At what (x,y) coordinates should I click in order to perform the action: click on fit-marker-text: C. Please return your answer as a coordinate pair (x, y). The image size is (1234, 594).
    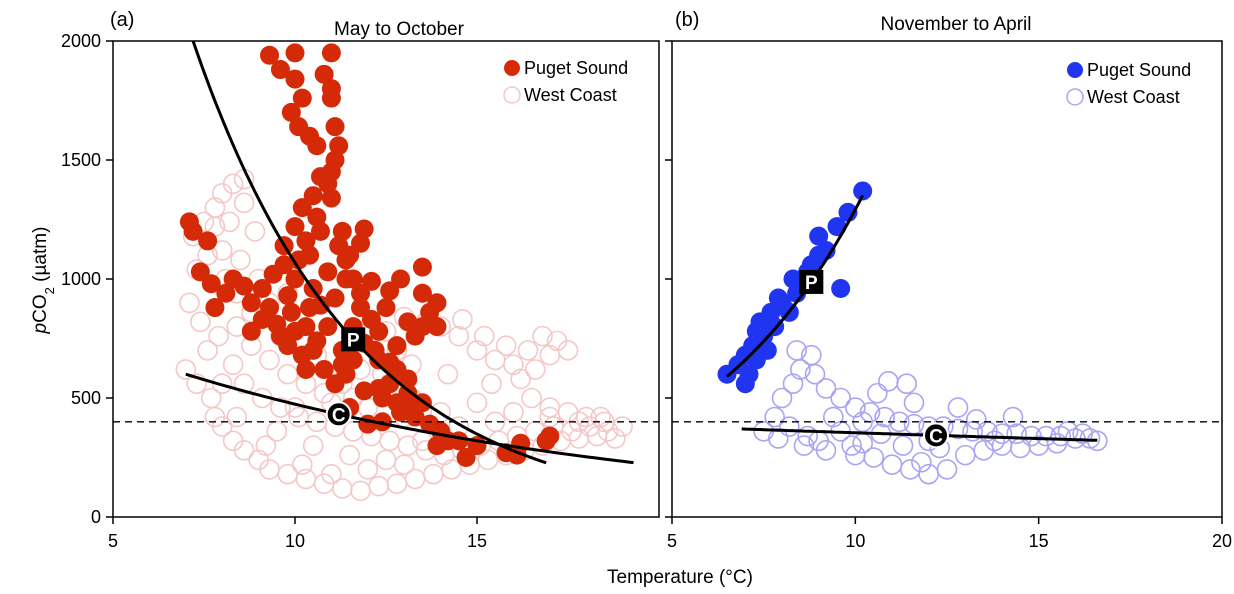
    Looking at the image, I should click on (936, 436).